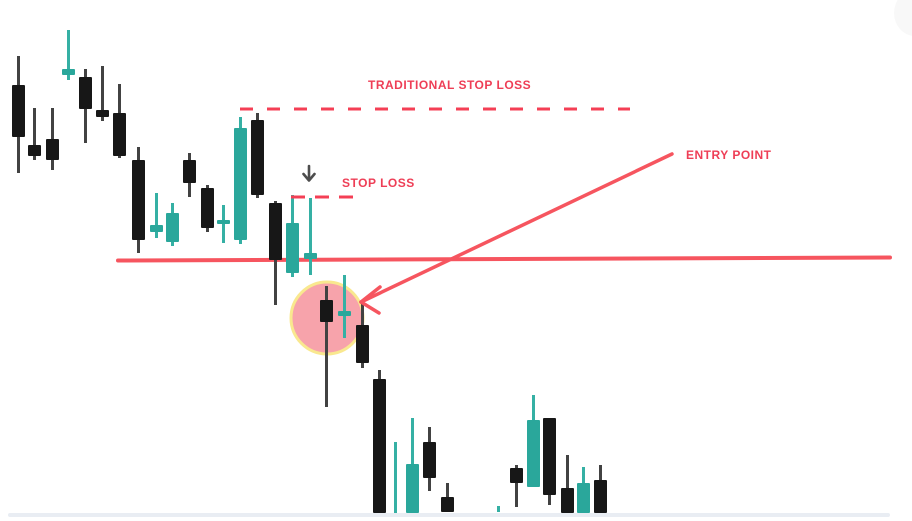 The image size is (912, 521). What do you see at coordinates (378, 183) in the screenshot?
I see `stop-loss-label: STOP LOSS` at bounding box center [378, 183].